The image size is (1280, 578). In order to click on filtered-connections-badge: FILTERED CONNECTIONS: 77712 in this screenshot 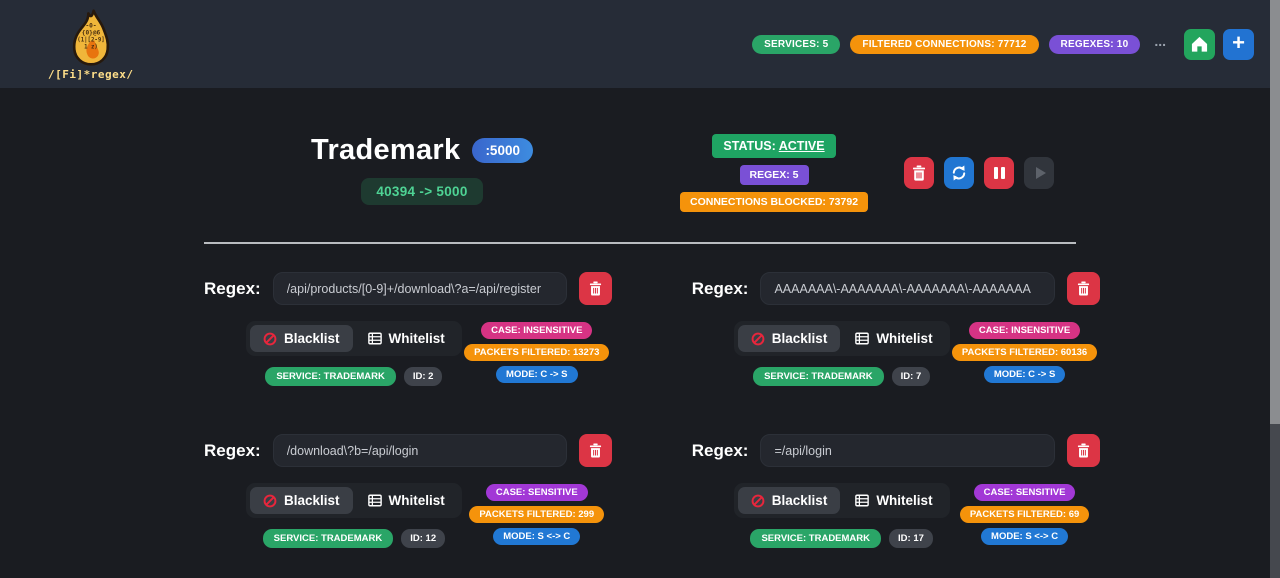, I will do `click(944, 44)`.